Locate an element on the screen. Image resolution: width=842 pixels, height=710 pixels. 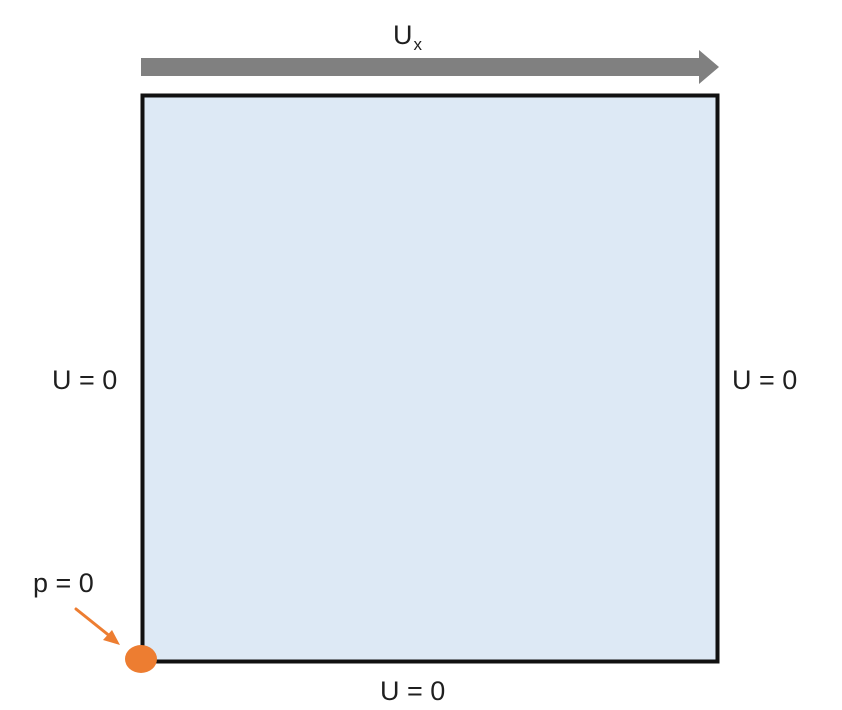
pointer-arrow-head is located at coordinates (111, 637).